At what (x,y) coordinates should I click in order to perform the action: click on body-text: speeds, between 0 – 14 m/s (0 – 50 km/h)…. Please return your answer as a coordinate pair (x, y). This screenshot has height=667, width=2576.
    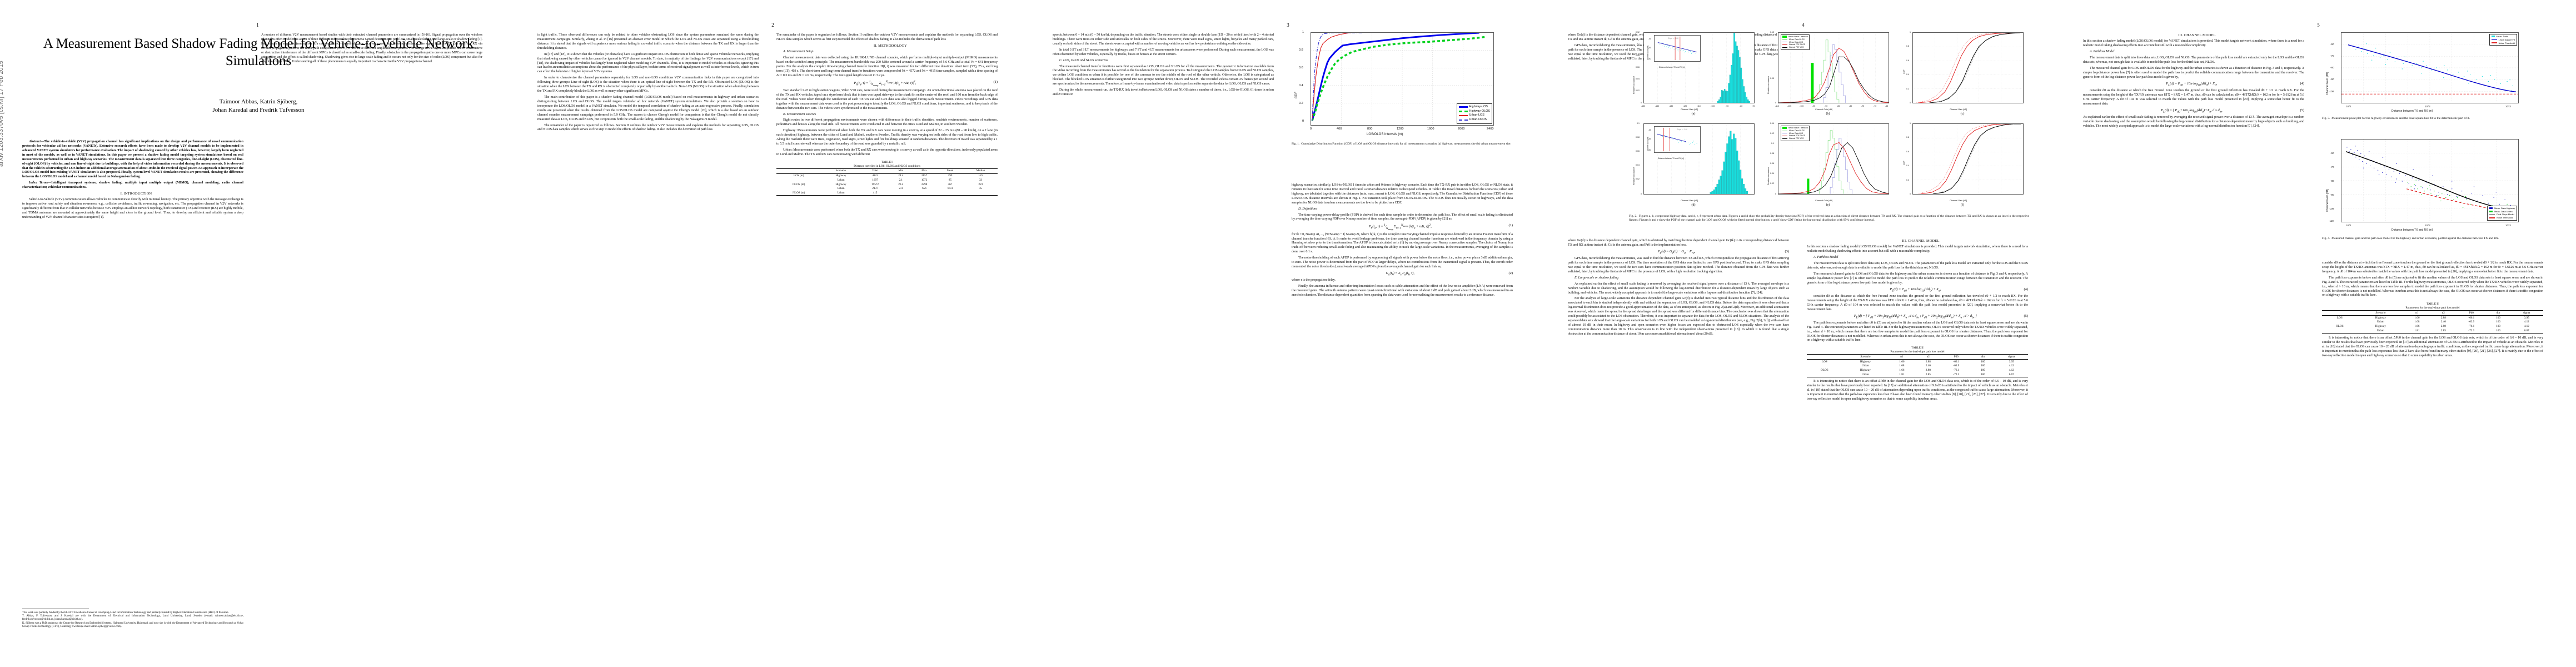
    Looking at the image, I should click on (1163, 39).